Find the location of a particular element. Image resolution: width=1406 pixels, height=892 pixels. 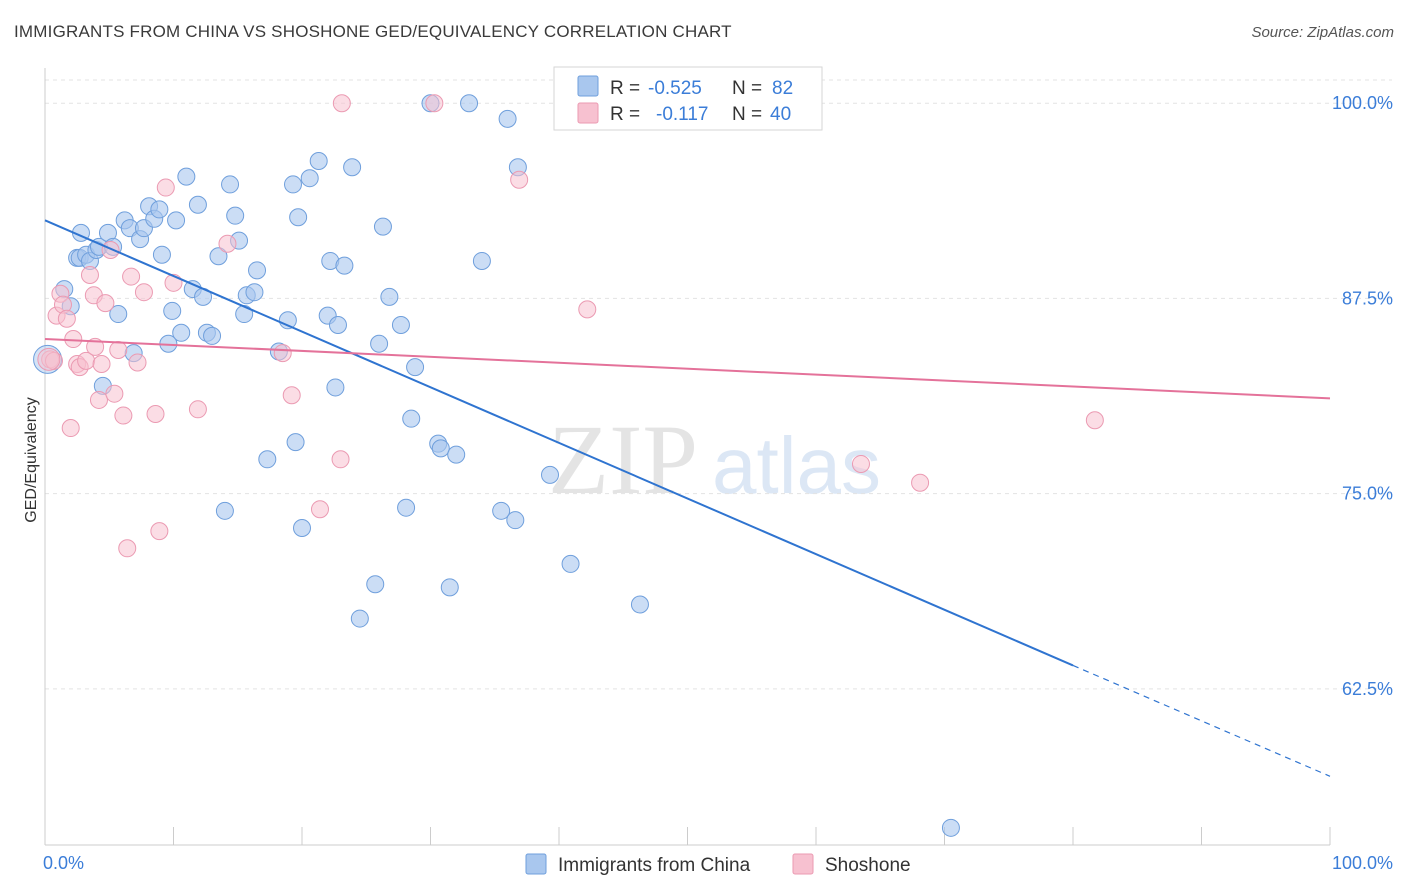

bottom-legend-swatch-china is located at coordinates (536, 864).